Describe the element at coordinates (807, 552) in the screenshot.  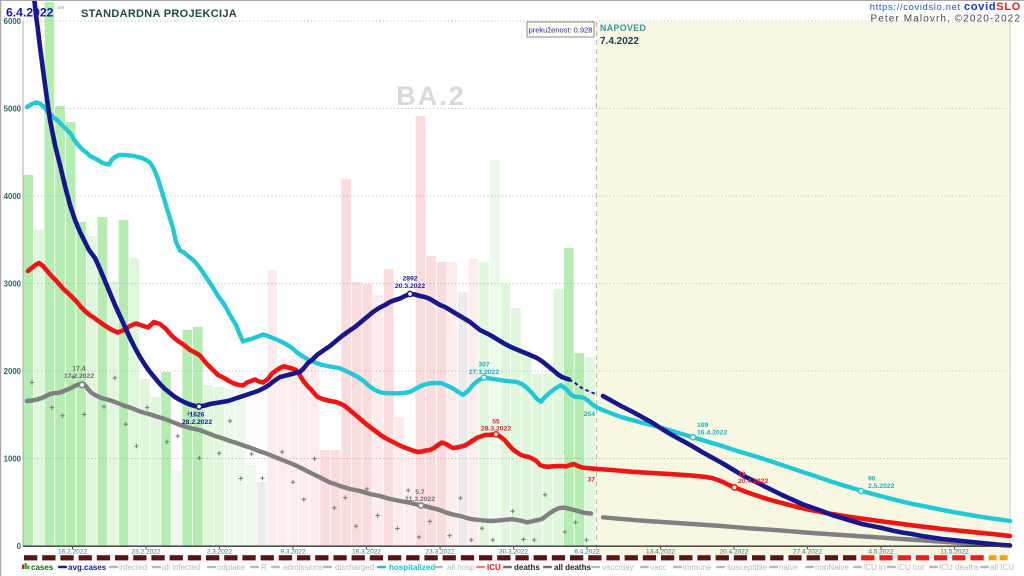
I see `svg-text: 27.4.2022` at that location.